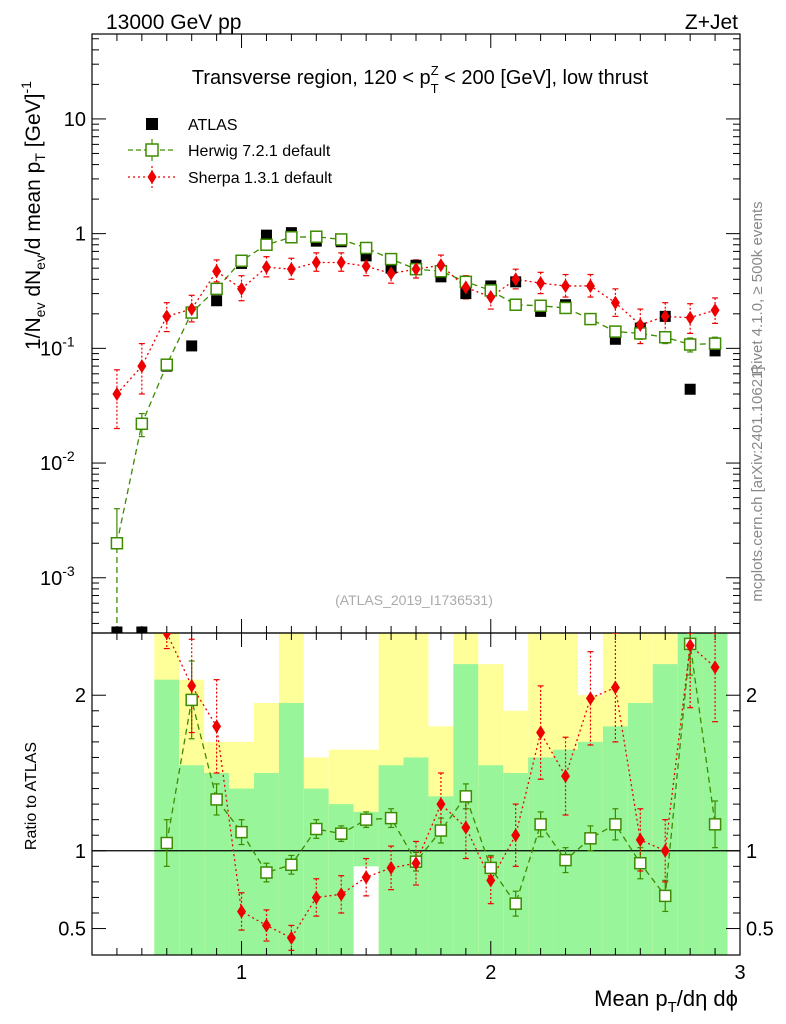 The height and width of the screenshot is (1024, 786). I want to click on legend-herwig-marker, so click(152, 150).